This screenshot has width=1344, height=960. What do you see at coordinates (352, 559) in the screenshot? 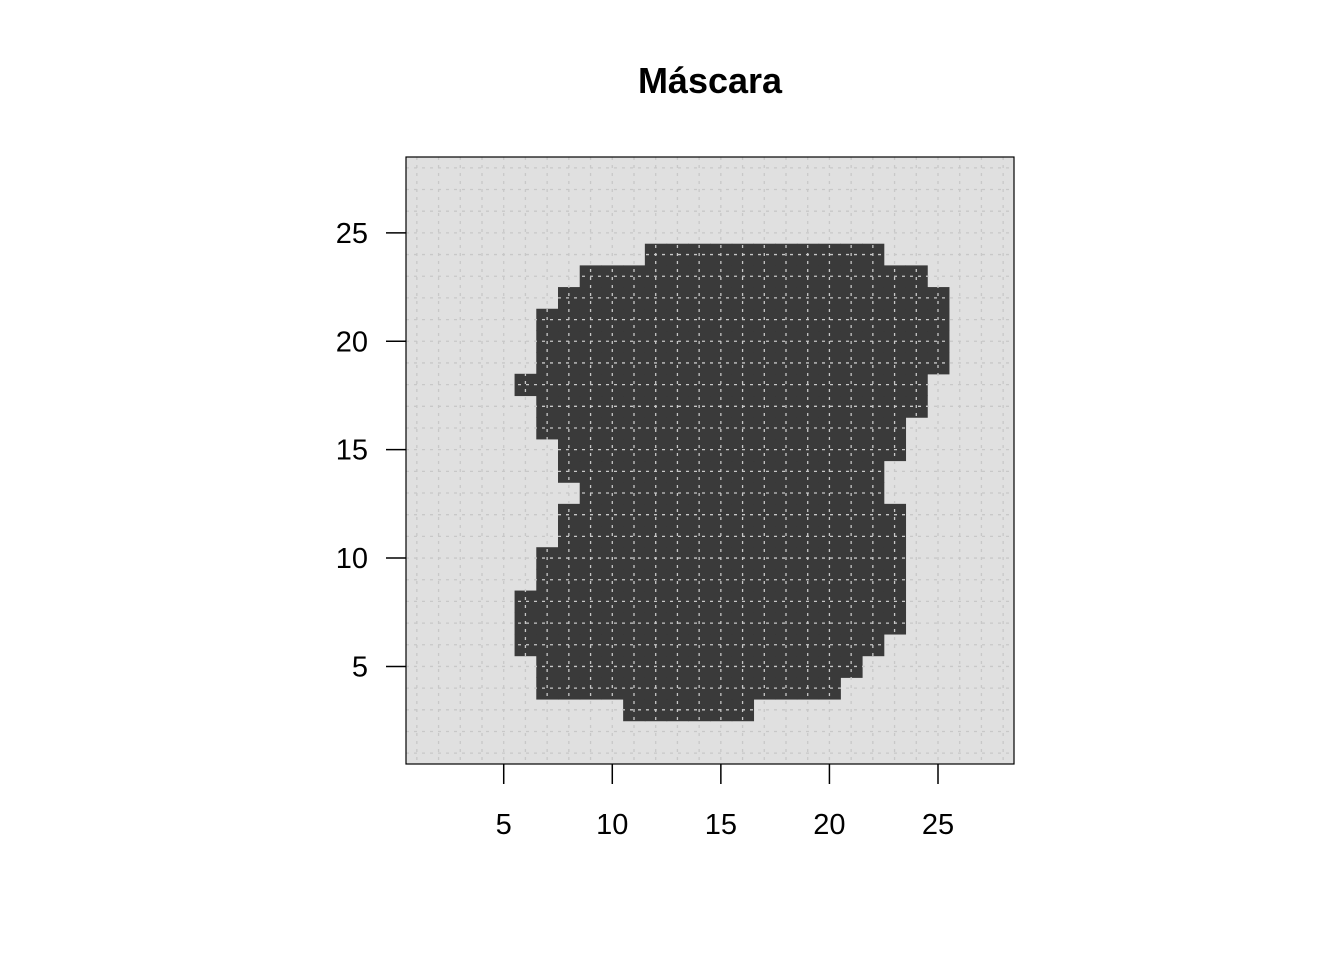
I see `y-tick-label: 10` at bounding box center [352, 559].